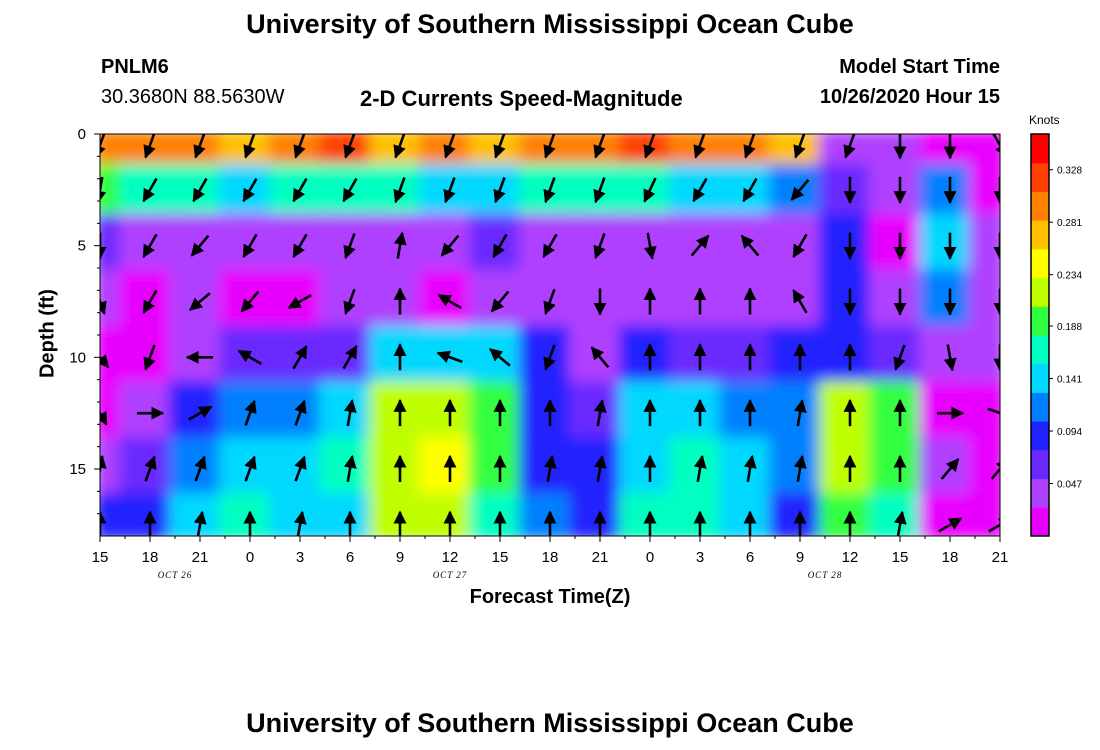 This screenshot has height=750, width=1100. What do you see at coordinates (47, 333) in the screenshot?
I see `y-axis-title: Depth (ft)` at bounding box center [47, 333].